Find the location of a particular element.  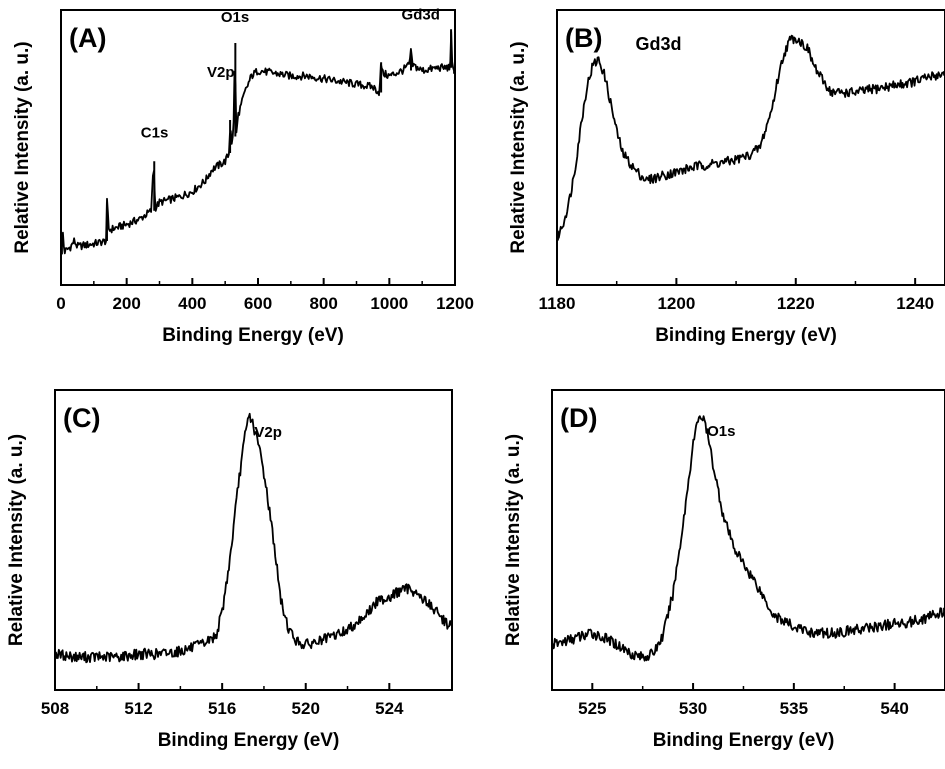

x-tick-label-c-2: 516 is located at coordinates (222, 708).